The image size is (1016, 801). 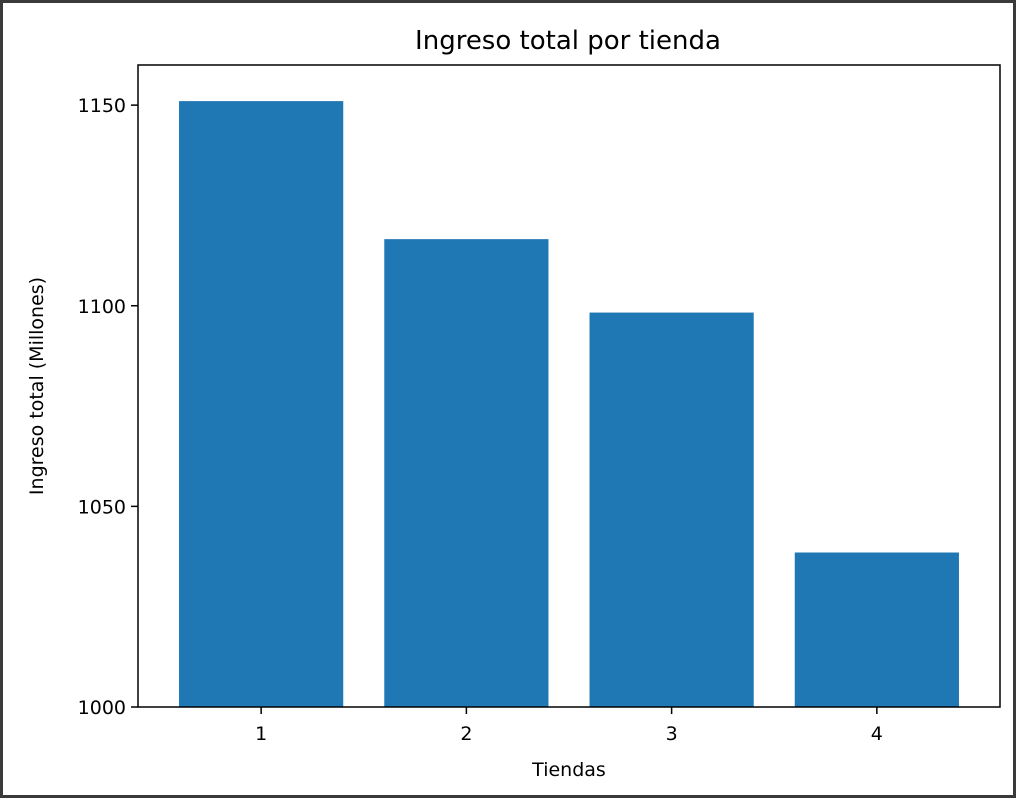 I want to click on x-tick-label: 2, so click(x=466, y=734).